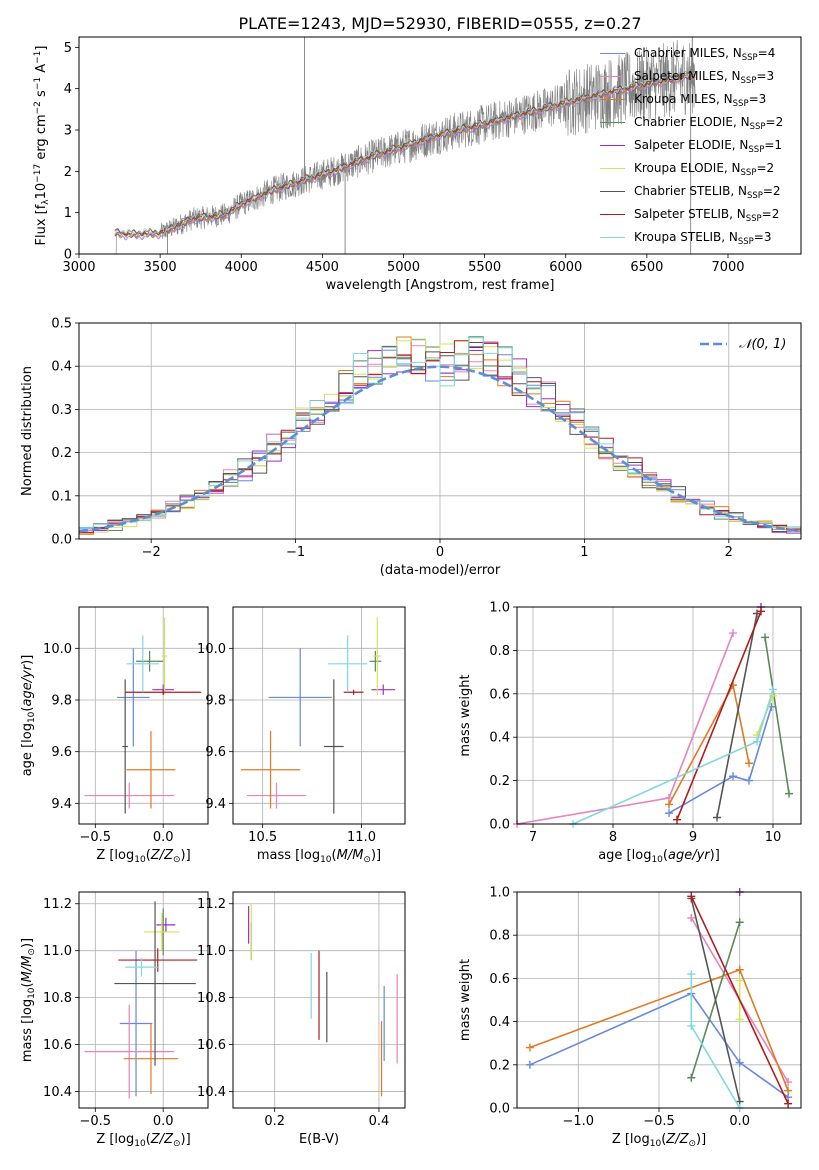 The image size is (819, 1170). Describe the element at coordinates (96, 1121) in the screenshot. I see `x-tick-label: −0.5` at that location.